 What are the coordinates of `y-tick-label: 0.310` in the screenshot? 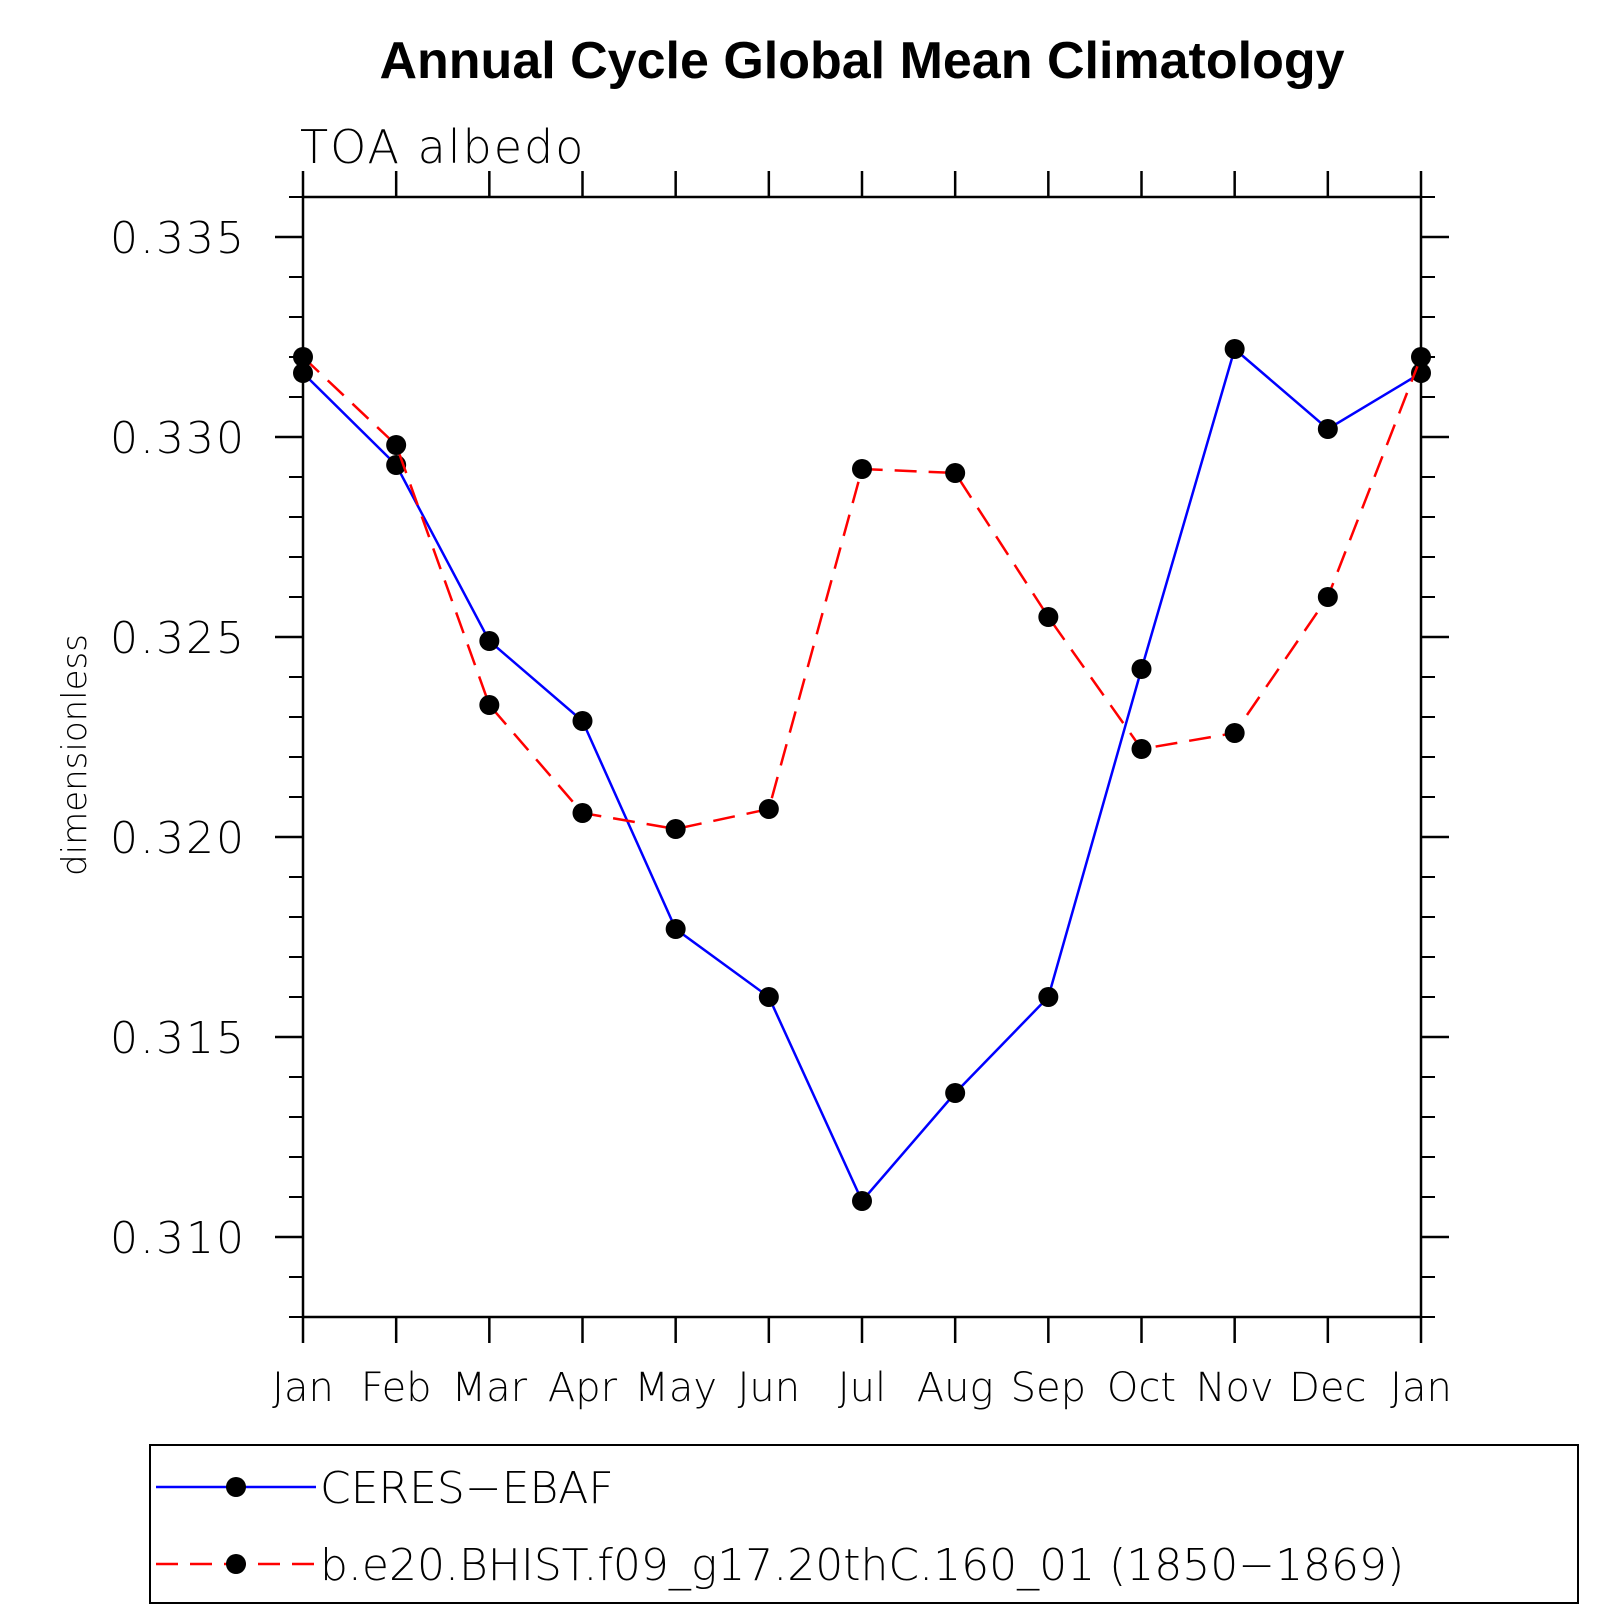 It's located at (178, 1238).